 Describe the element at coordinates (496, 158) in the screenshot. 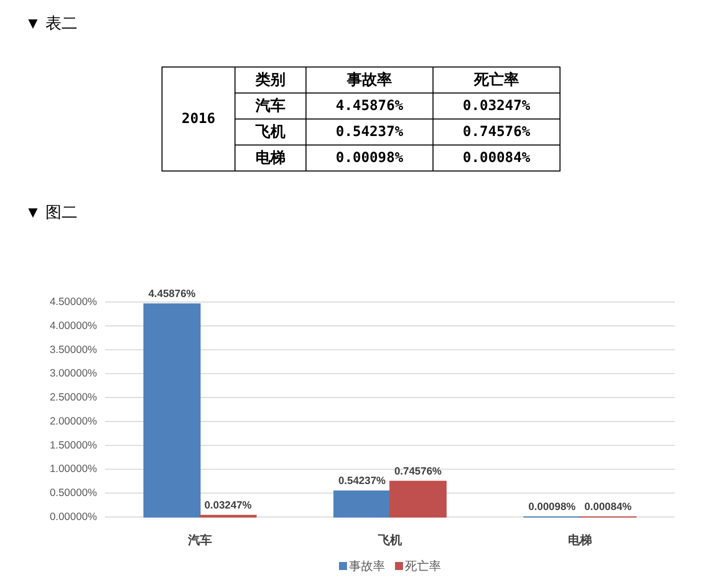

I see `text: 0.00084%` at that location.